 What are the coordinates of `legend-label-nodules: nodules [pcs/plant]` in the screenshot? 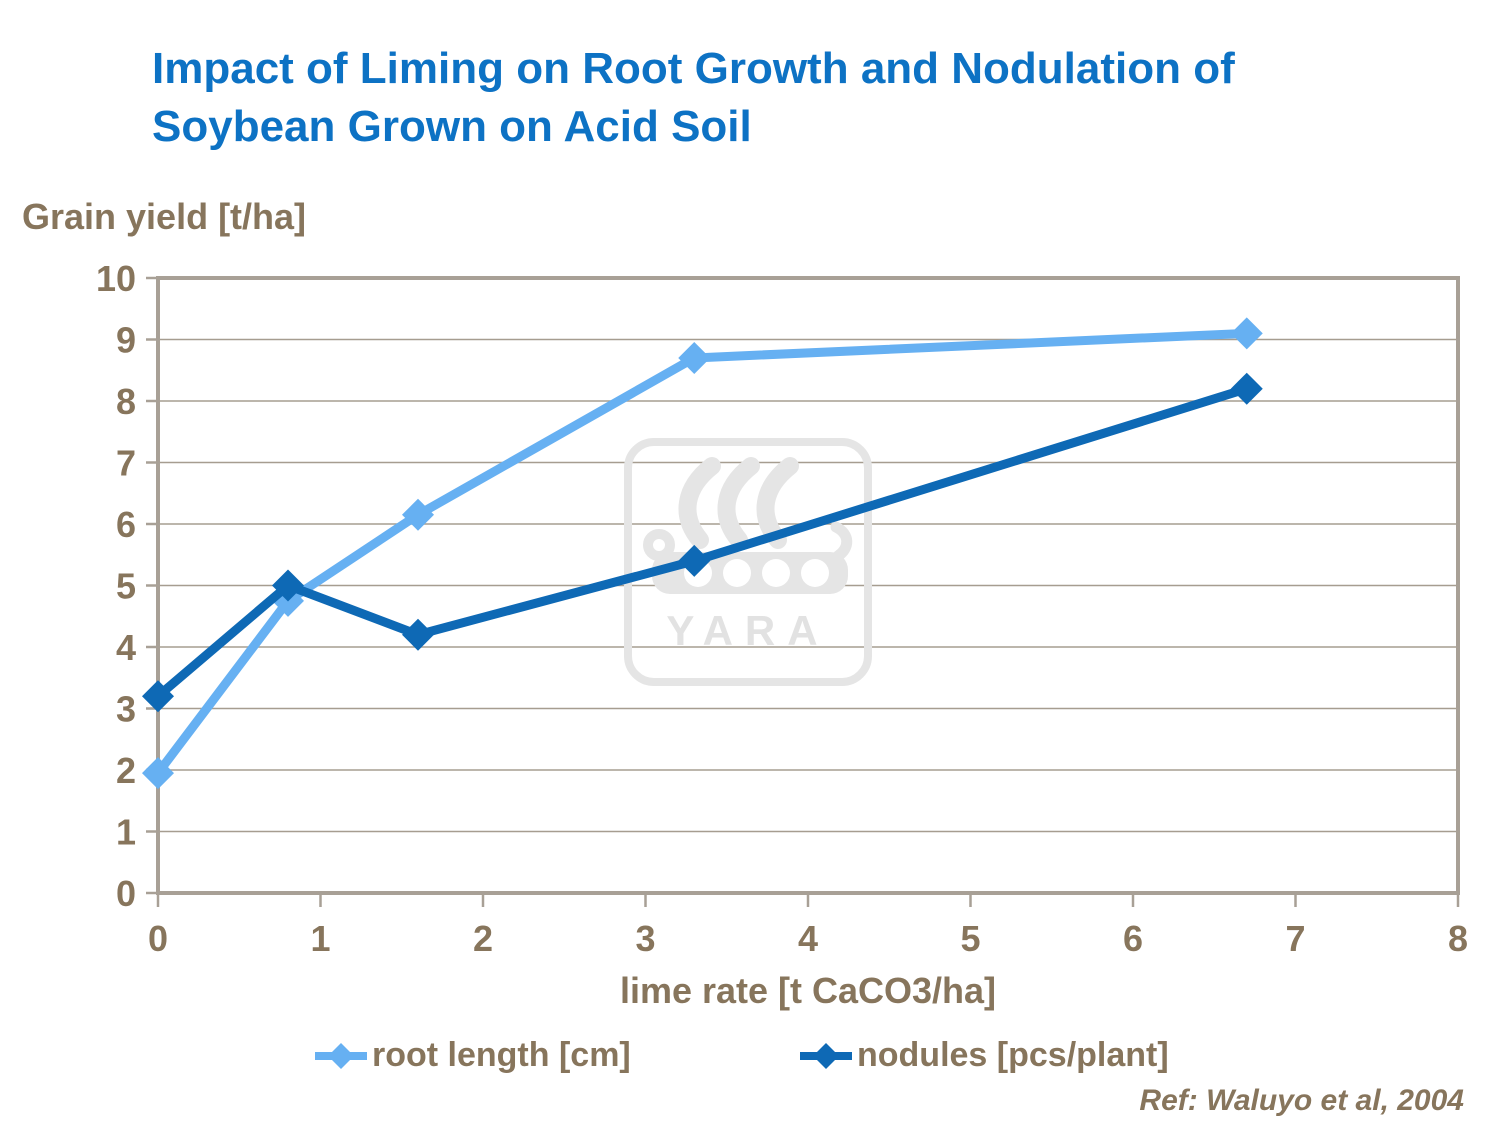 It's located at (1013, 1055).